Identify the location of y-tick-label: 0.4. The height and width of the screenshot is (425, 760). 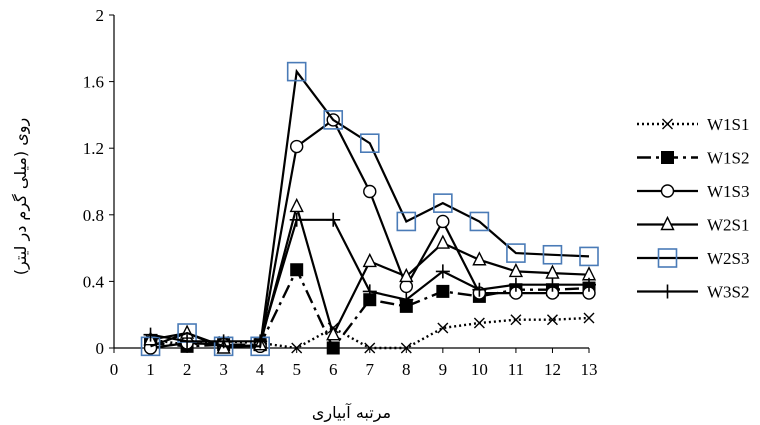
(94, 281).